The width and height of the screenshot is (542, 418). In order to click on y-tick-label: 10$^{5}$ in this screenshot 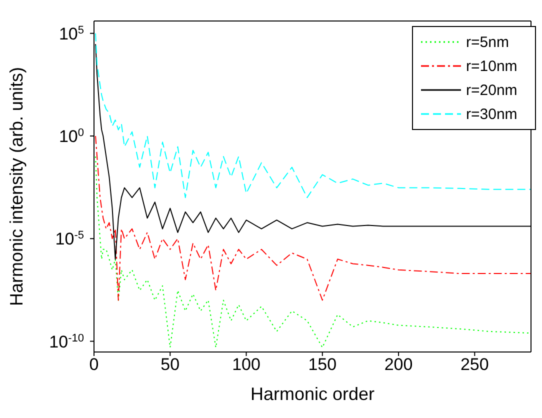, I will do `click(71, 34)`.